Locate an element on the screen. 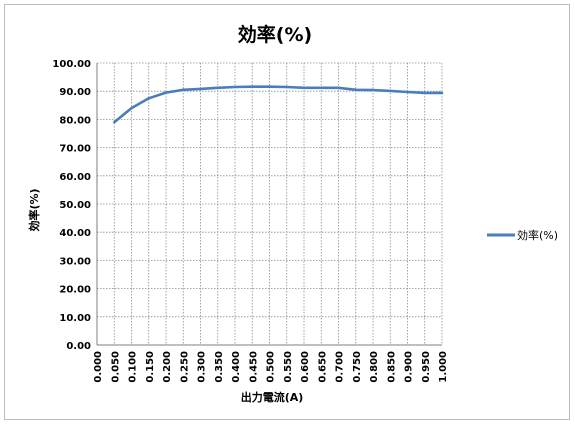 Image resolution: width=575 pixels, height=425 pixels. legend: 効率(%) is located at coordinates (522, 235).